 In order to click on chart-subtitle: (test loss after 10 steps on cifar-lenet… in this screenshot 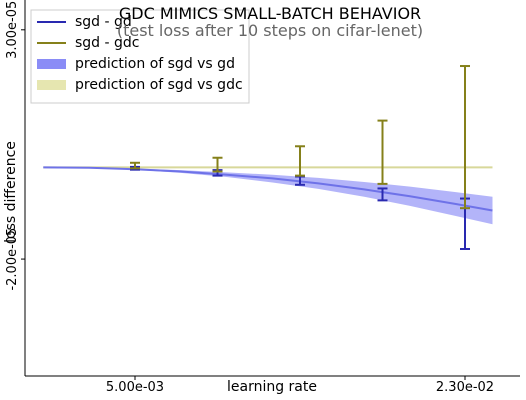, I will do `click(270, 30)`.